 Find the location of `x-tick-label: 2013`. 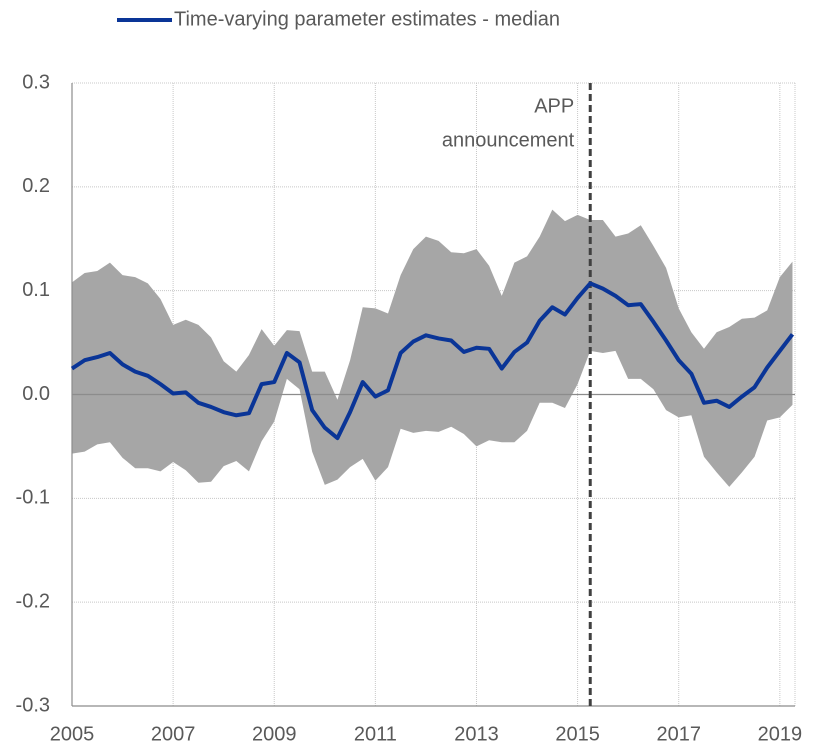

x-tick-label: 2013 is located at coordinates (476, 734).